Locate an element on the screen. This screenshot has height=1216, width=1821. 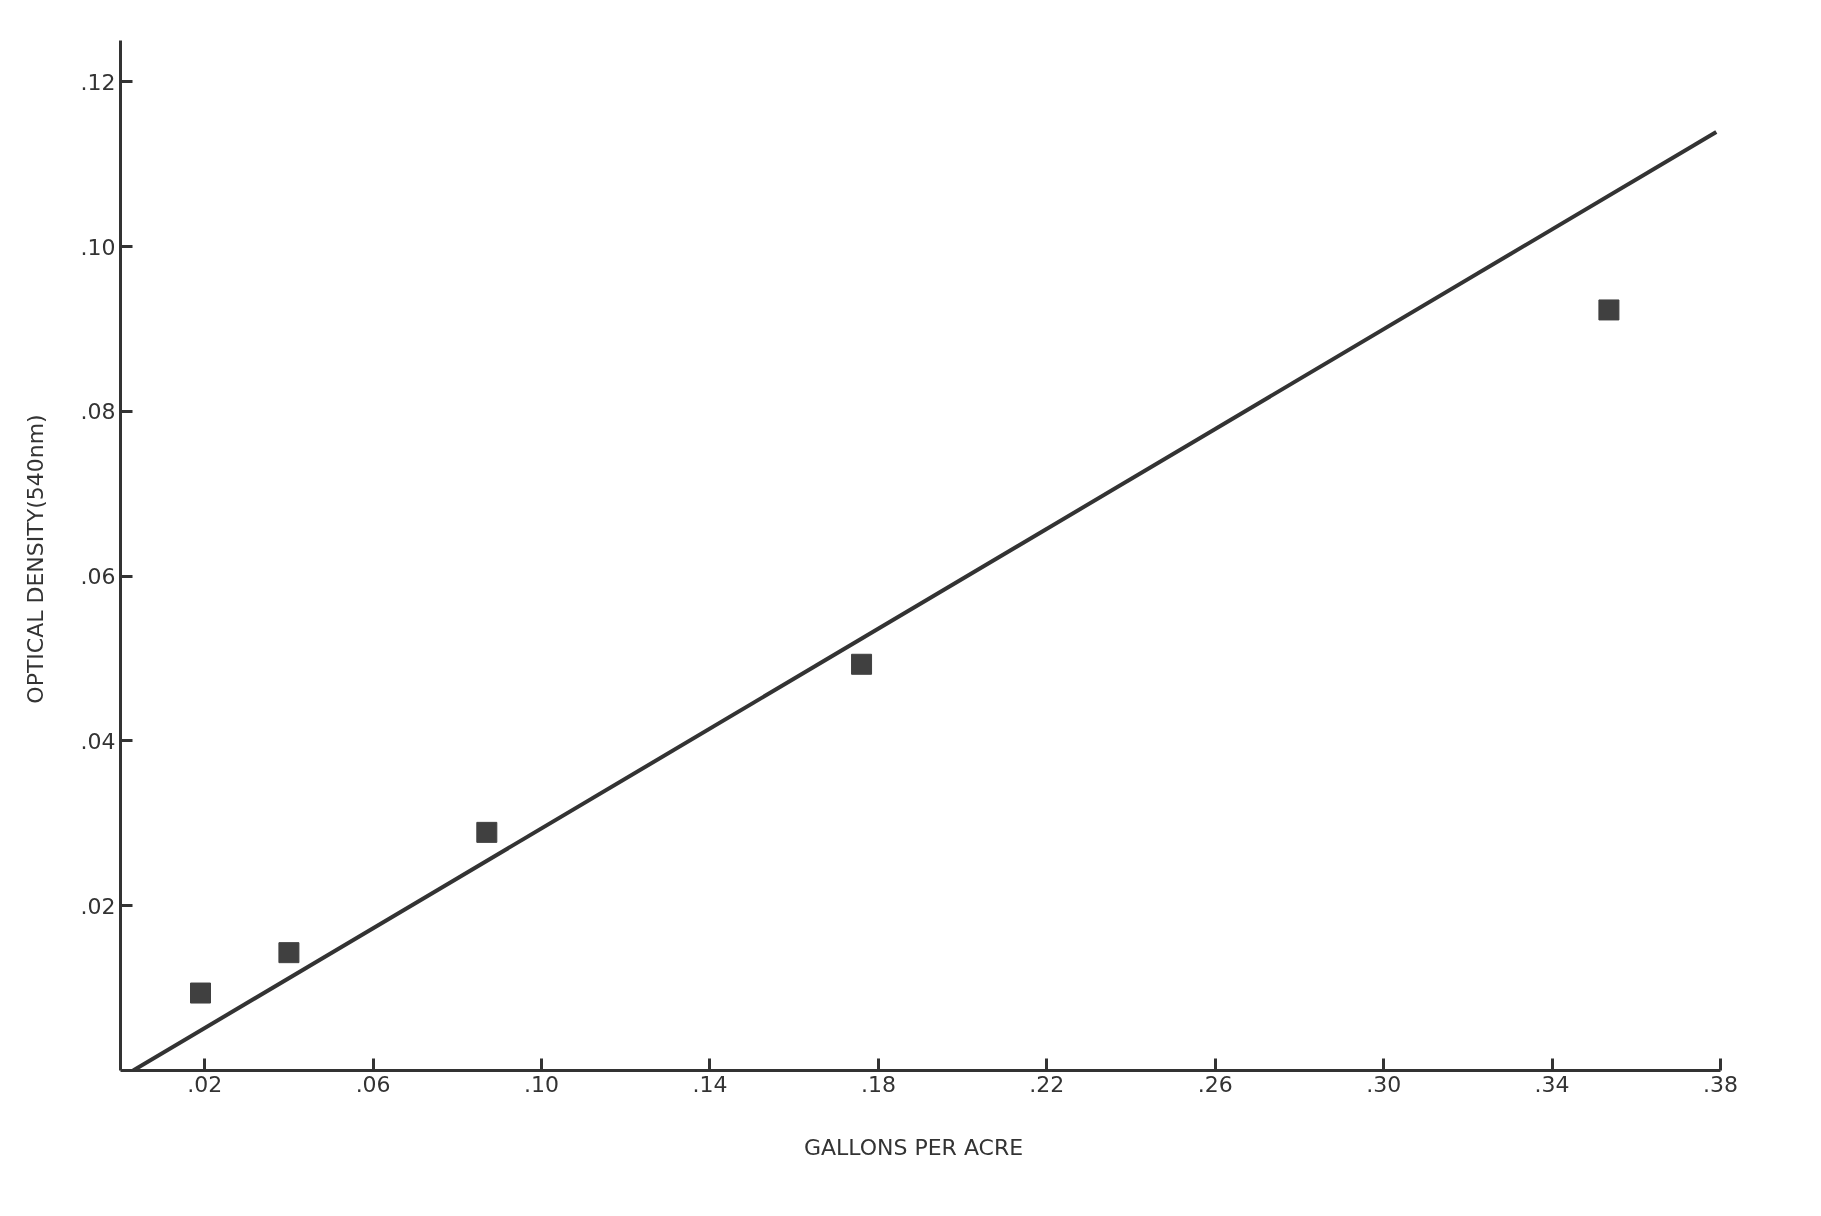
y-tick-label: .12 is located at coordinates (98, 82).